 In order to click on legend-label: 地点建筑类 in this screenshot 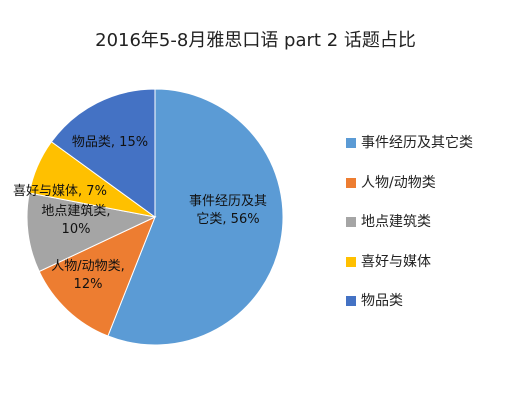, I will do `click(396, 222)`.